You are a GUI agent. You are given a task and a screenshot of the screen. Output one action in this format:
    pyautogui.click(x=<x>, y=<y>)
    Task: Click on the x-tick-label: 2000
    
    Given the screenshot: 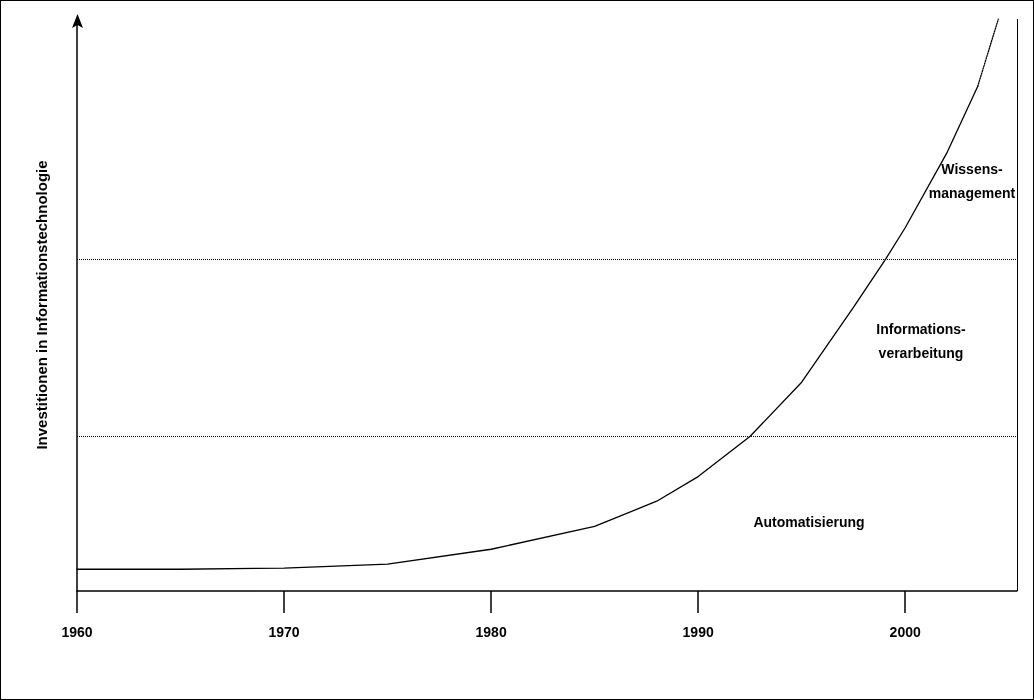 What is the action you would take?
    pyautogui.click(x=905, y=632)
    